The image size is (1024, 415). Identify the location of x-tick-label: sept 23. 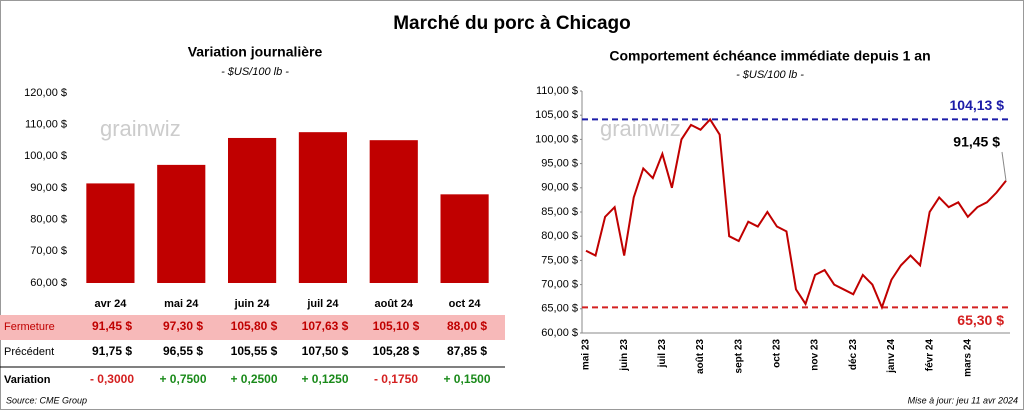
(738, 356).